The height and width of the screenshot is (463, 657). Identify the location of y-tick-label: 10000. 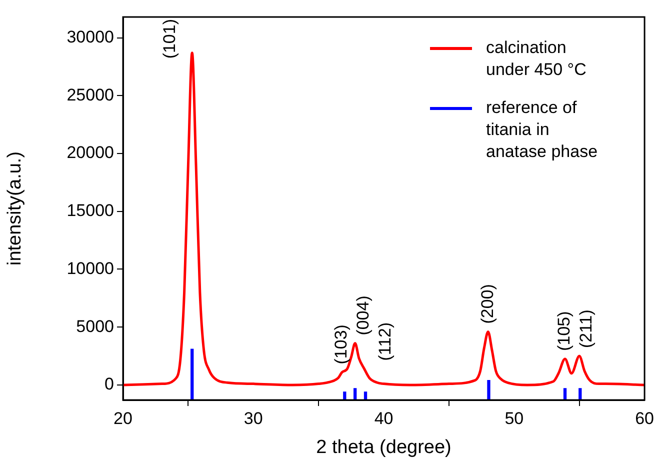
(90, 268).